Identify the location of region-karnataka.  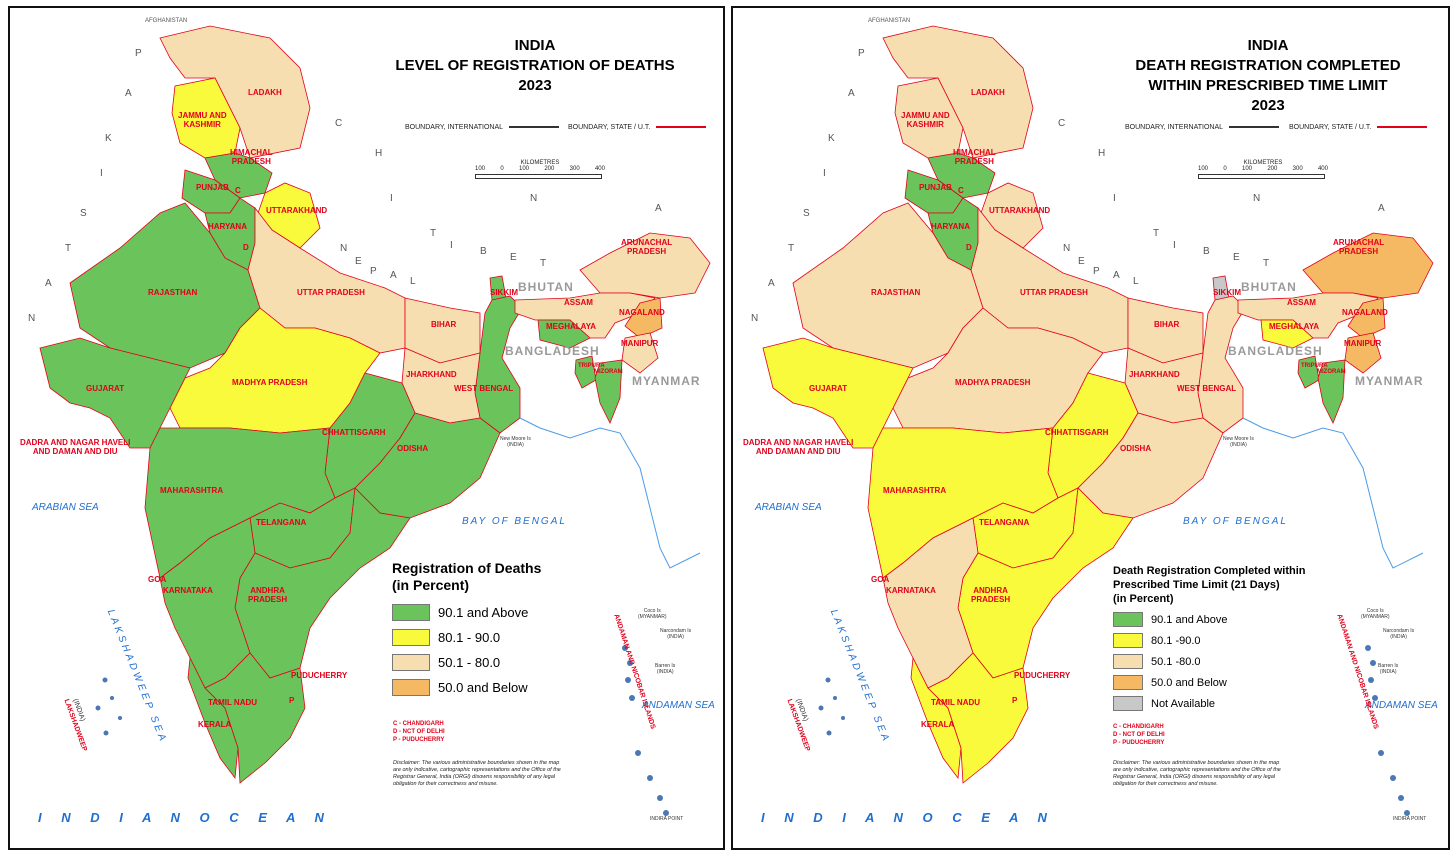
(207, 603).